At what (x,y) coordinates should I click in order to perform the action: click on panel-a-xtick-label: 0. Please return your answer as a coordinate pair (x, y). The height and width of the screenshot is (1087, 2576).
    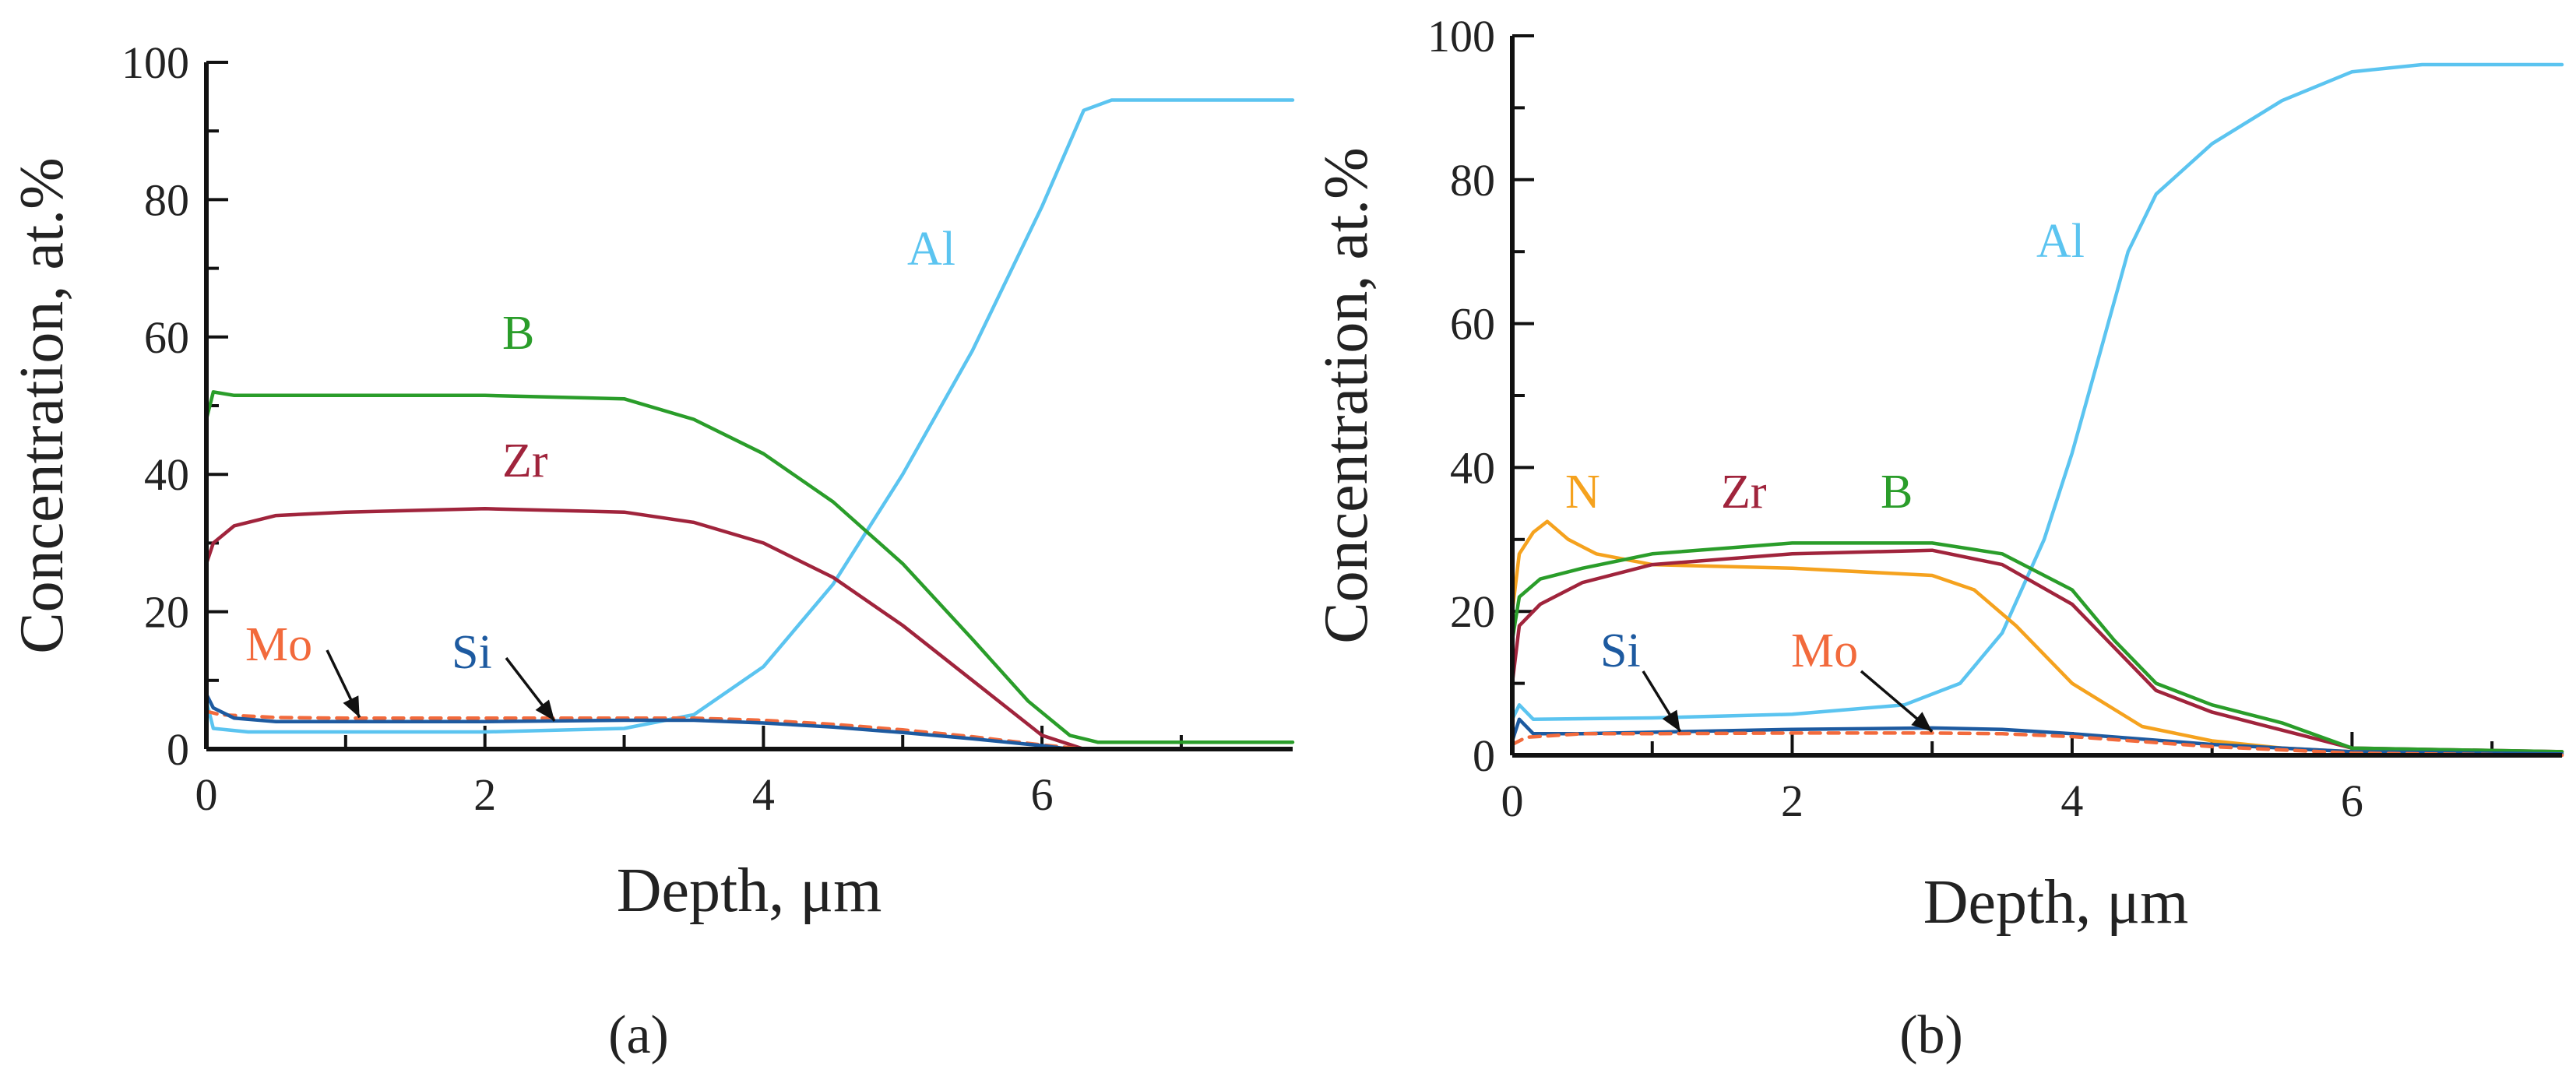
    Looking at the image, I should click on (206, 794).